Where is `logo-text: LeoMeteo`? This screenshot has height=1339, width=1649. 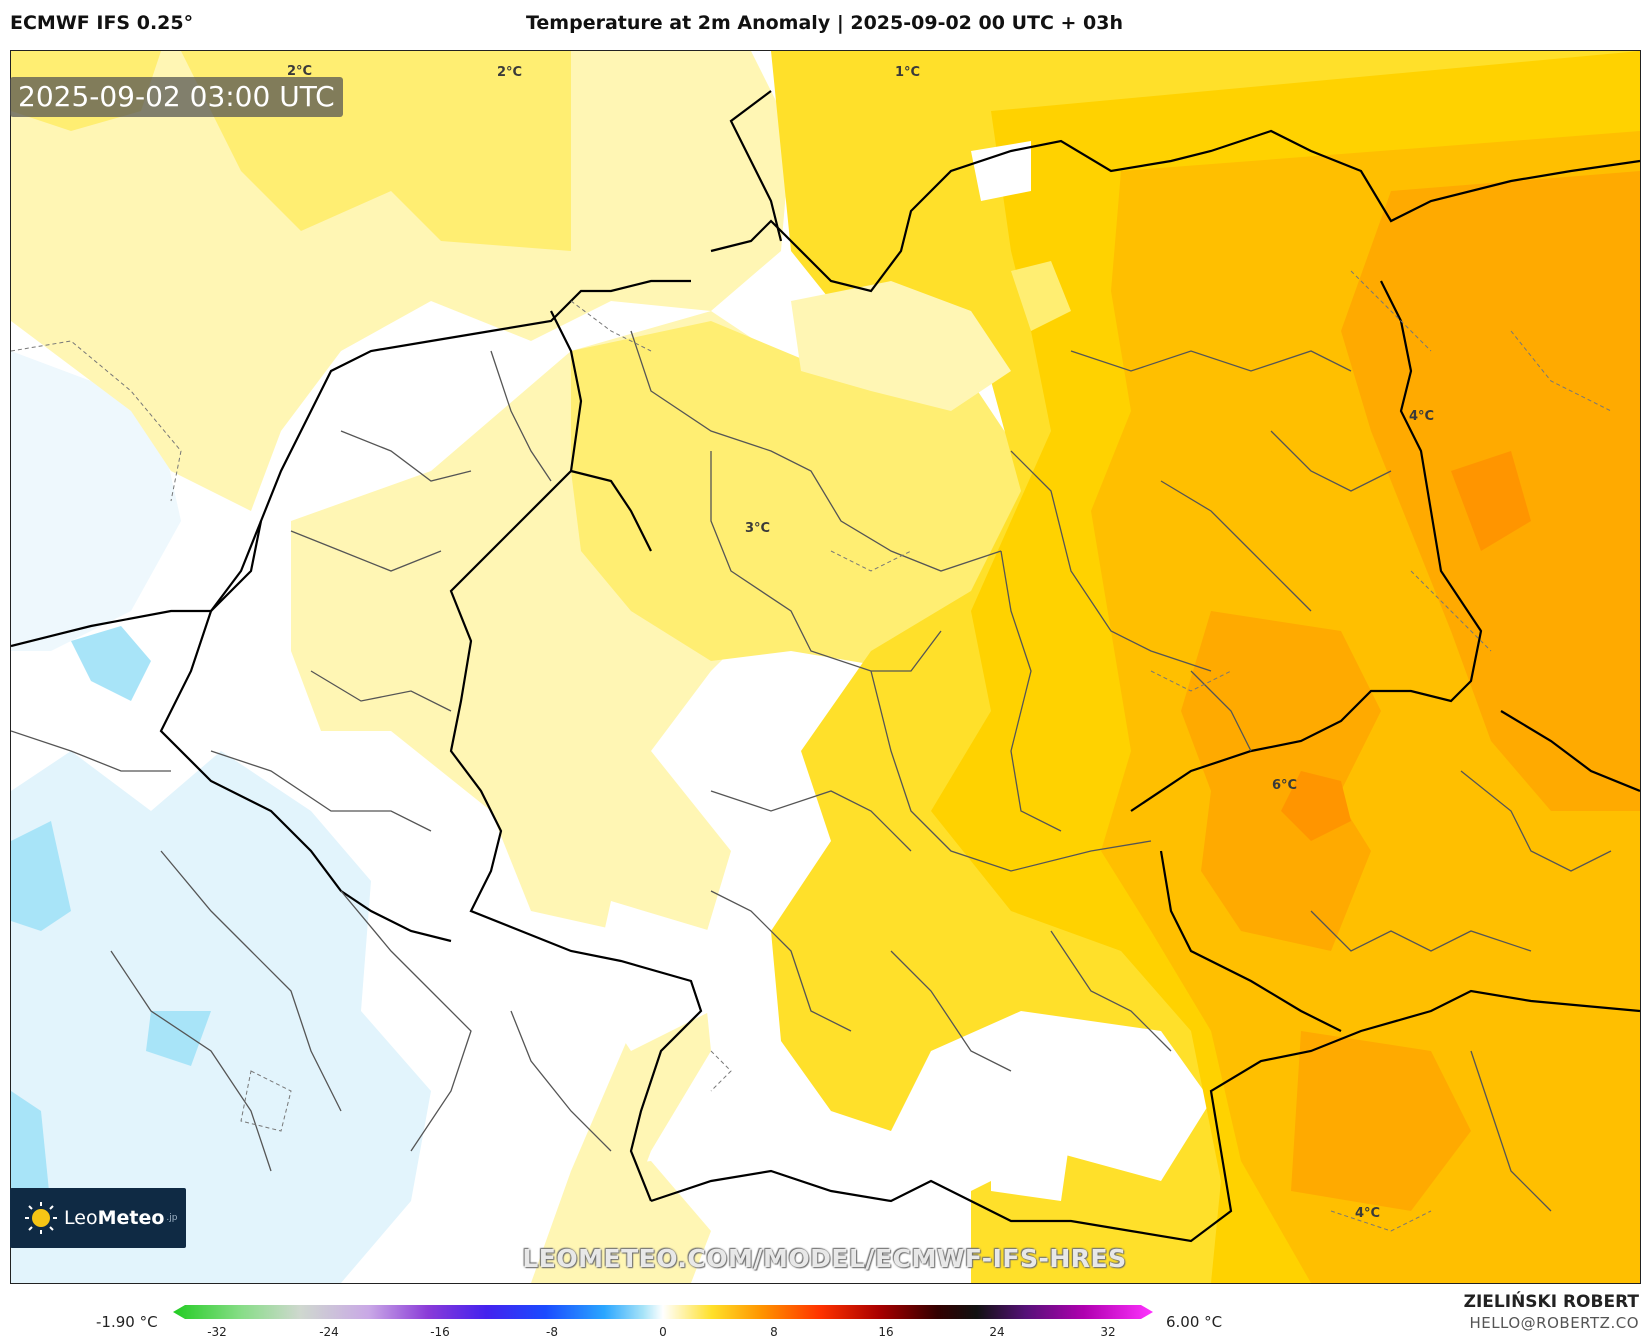
logo-text: LeoMeteo is located at coordinates (114, 1218).